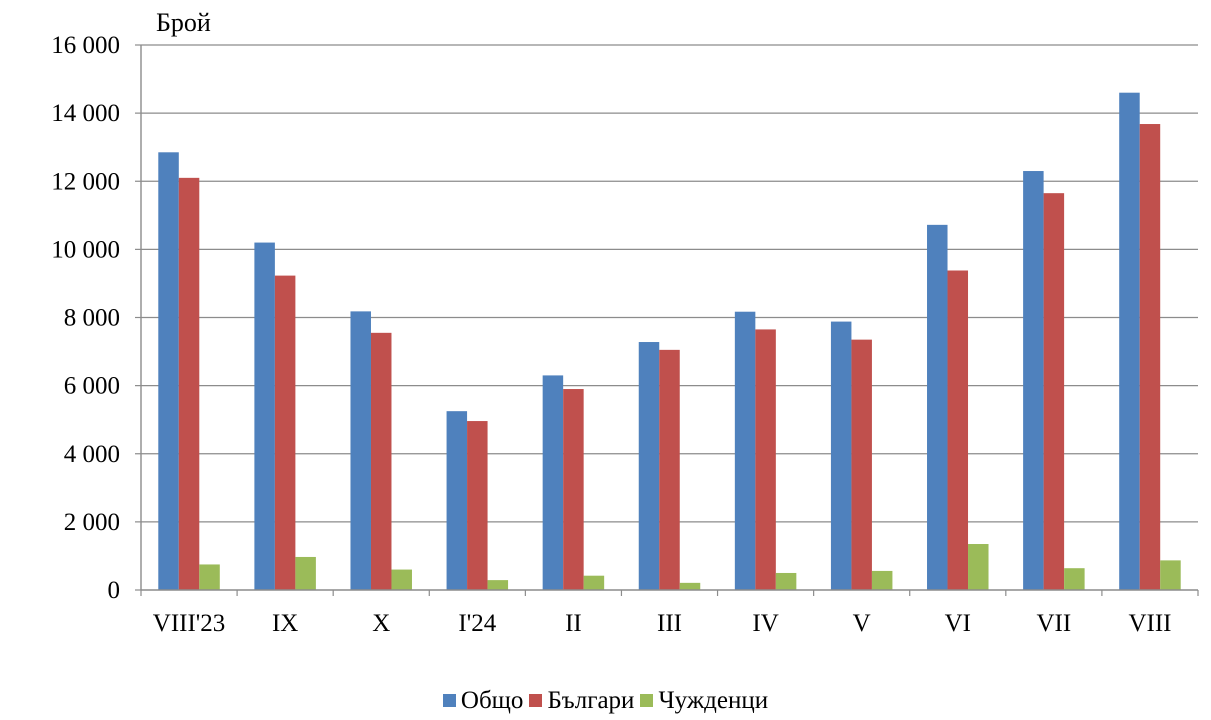 The width and height of the screenshot is (1211, 720). I want to click on x-tick-label: V, so click(862, 623).